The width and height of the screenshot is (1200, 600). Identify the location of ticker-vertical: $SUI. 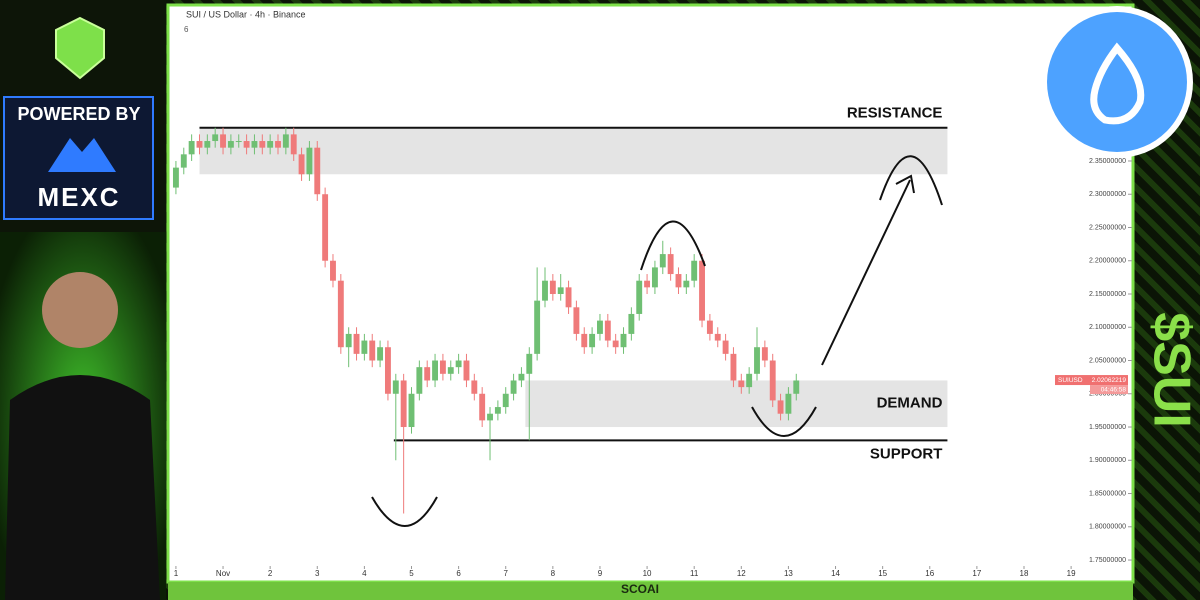
(1171, 370).